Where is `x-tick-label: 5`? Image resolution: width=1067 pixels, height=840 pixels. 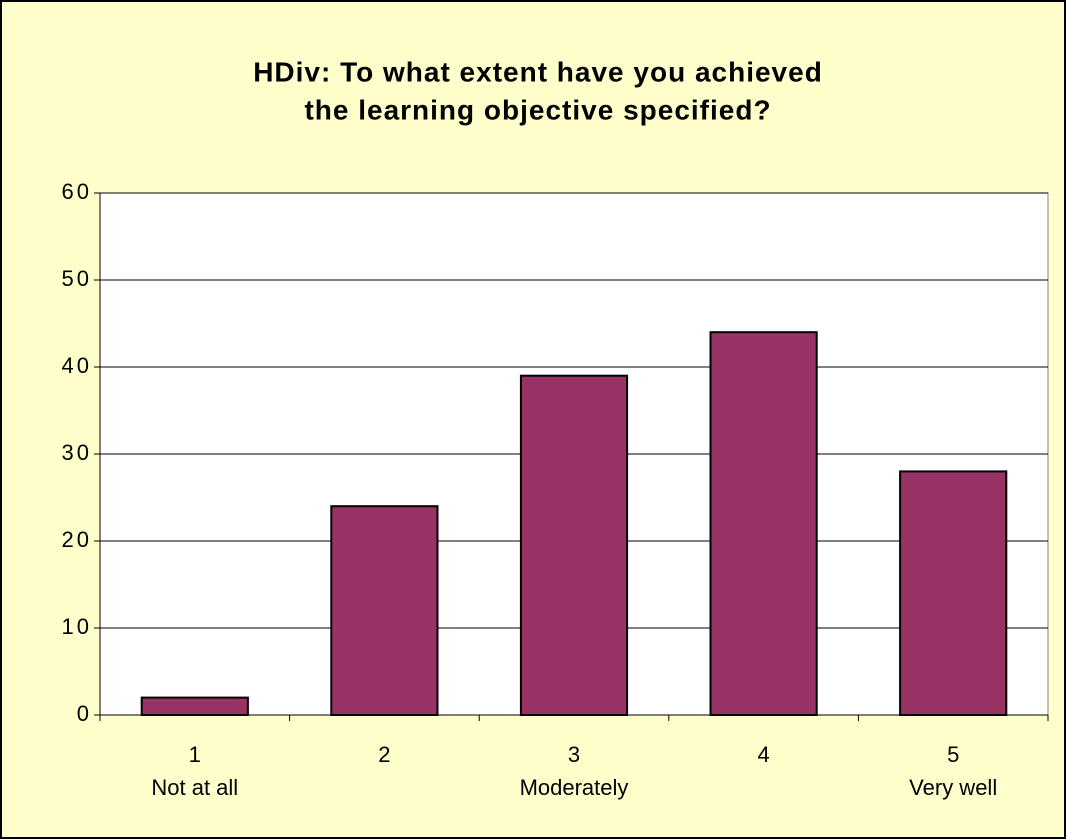
x-tick-label: 5 is located at coordinates (953, 754).